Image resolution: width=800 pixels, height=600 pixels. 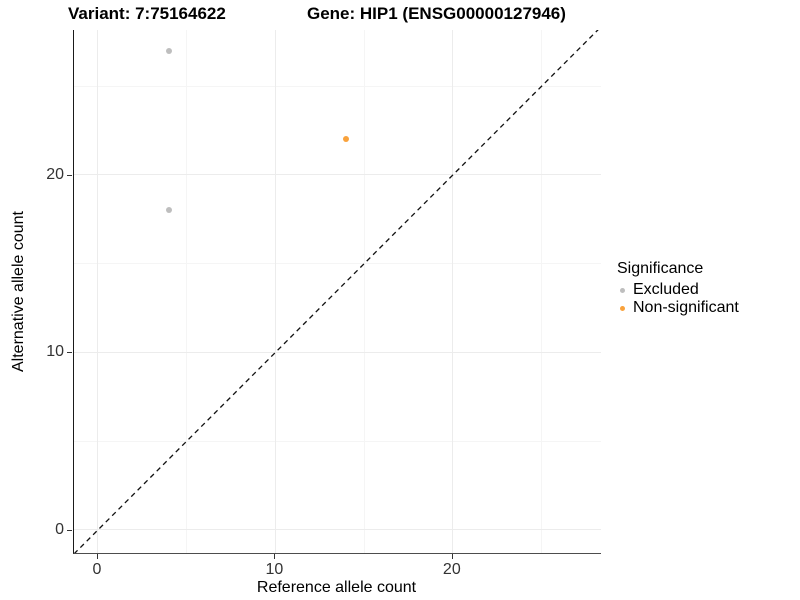 I want to click on gene-title: Gene: HIP1 (ENSG00000127946), so click(x=436, y=13).